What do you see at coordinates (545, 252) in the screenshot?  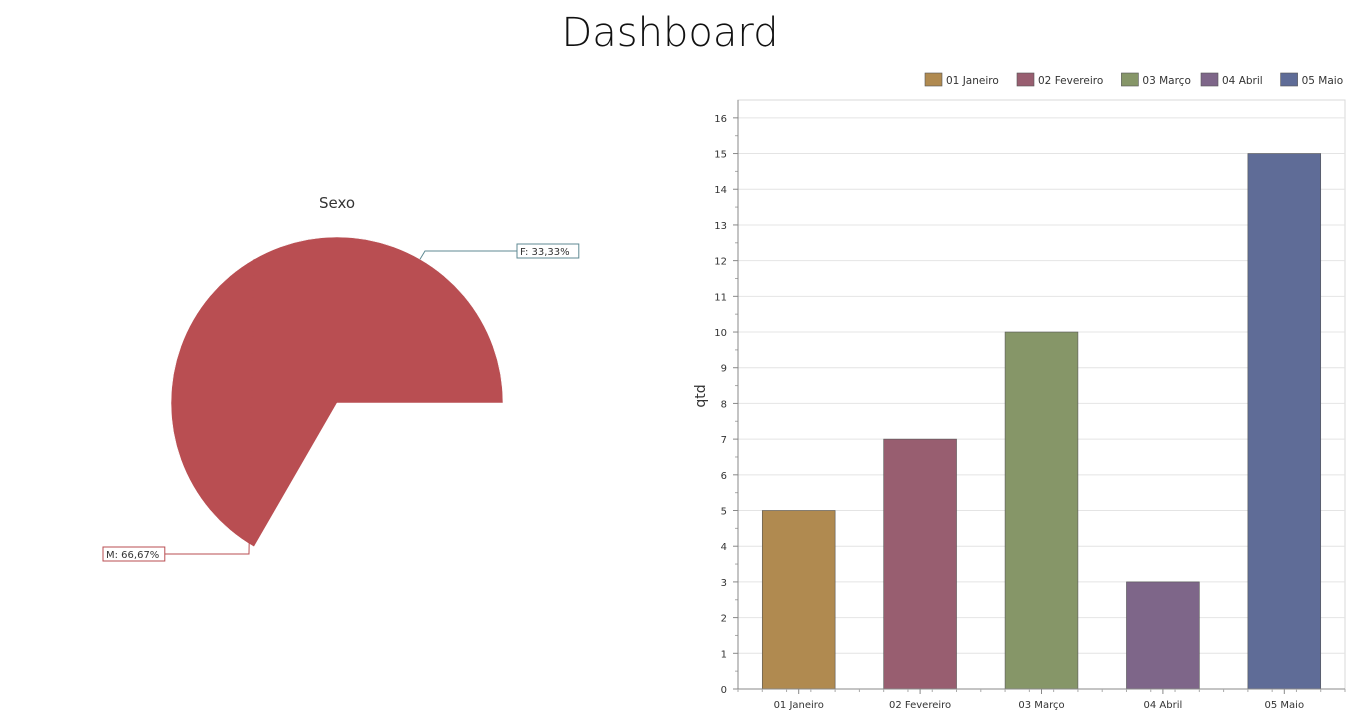 I see `pie-label-f: F: 33,33%` at bounding box center [545, 252].